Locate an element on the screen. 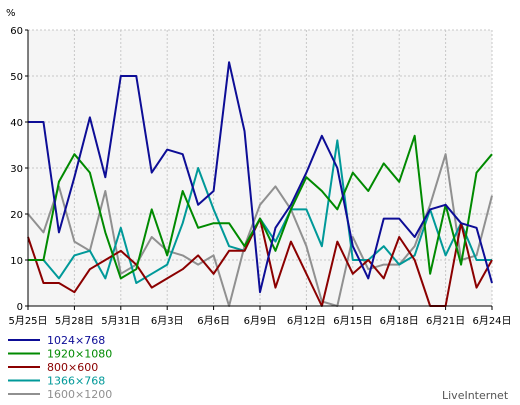  legend-label: 1600×1200 is located at coordinates (79, 394).